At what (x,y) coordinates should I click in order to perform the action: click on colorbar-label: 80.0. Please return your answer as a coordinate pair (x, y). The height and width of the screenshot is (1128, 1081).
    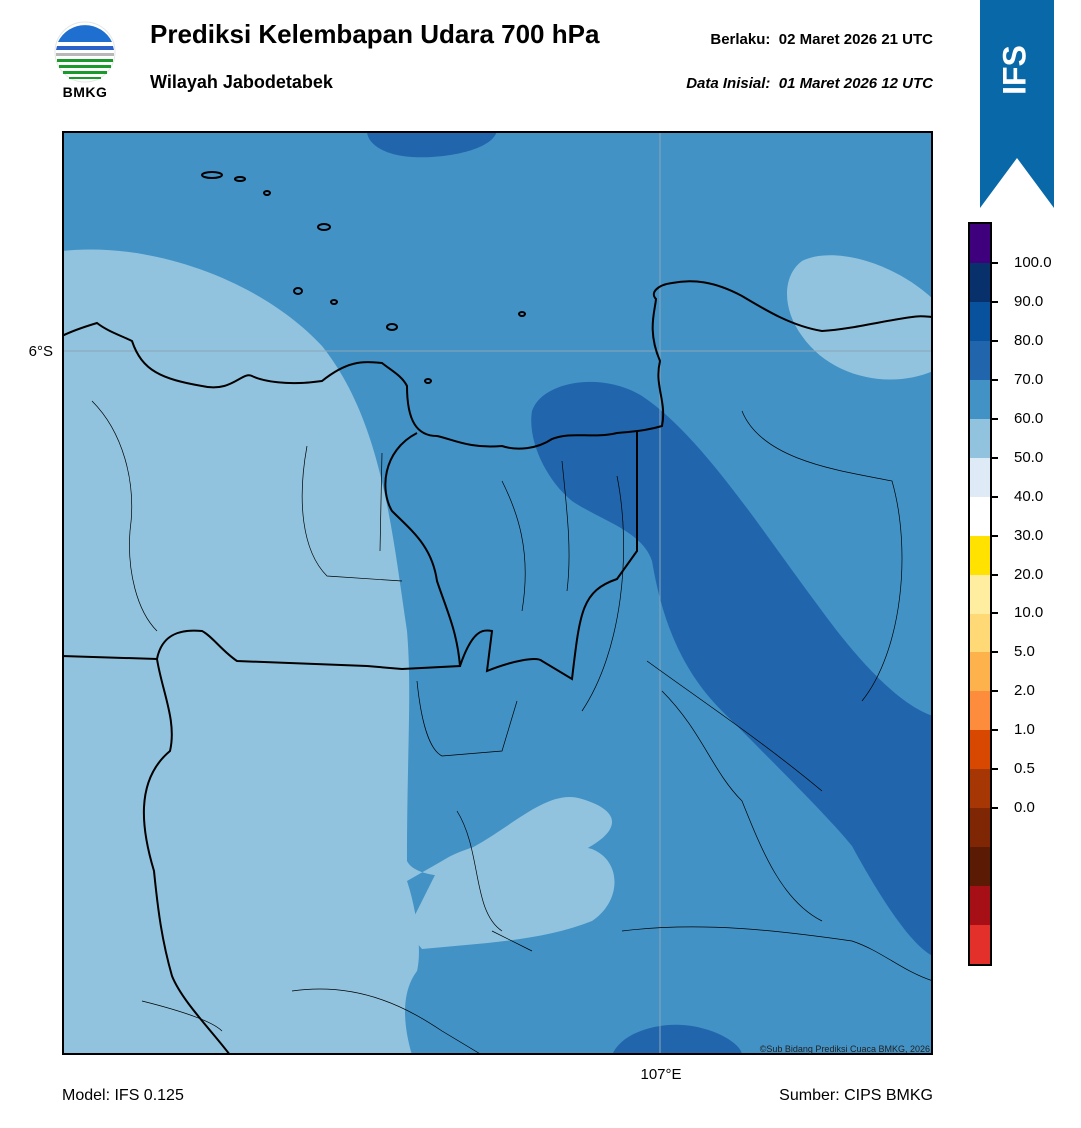
    Looking at the image, I should click on (1029, 340).